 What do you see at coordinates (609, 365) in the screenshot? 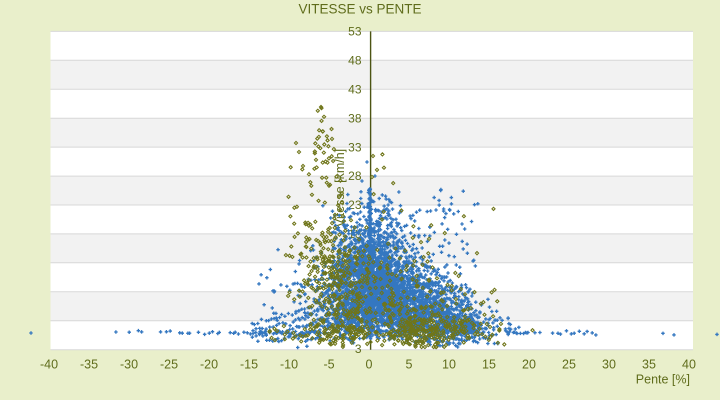
I see `svg-text: 30` at bounding box center [609, 365].